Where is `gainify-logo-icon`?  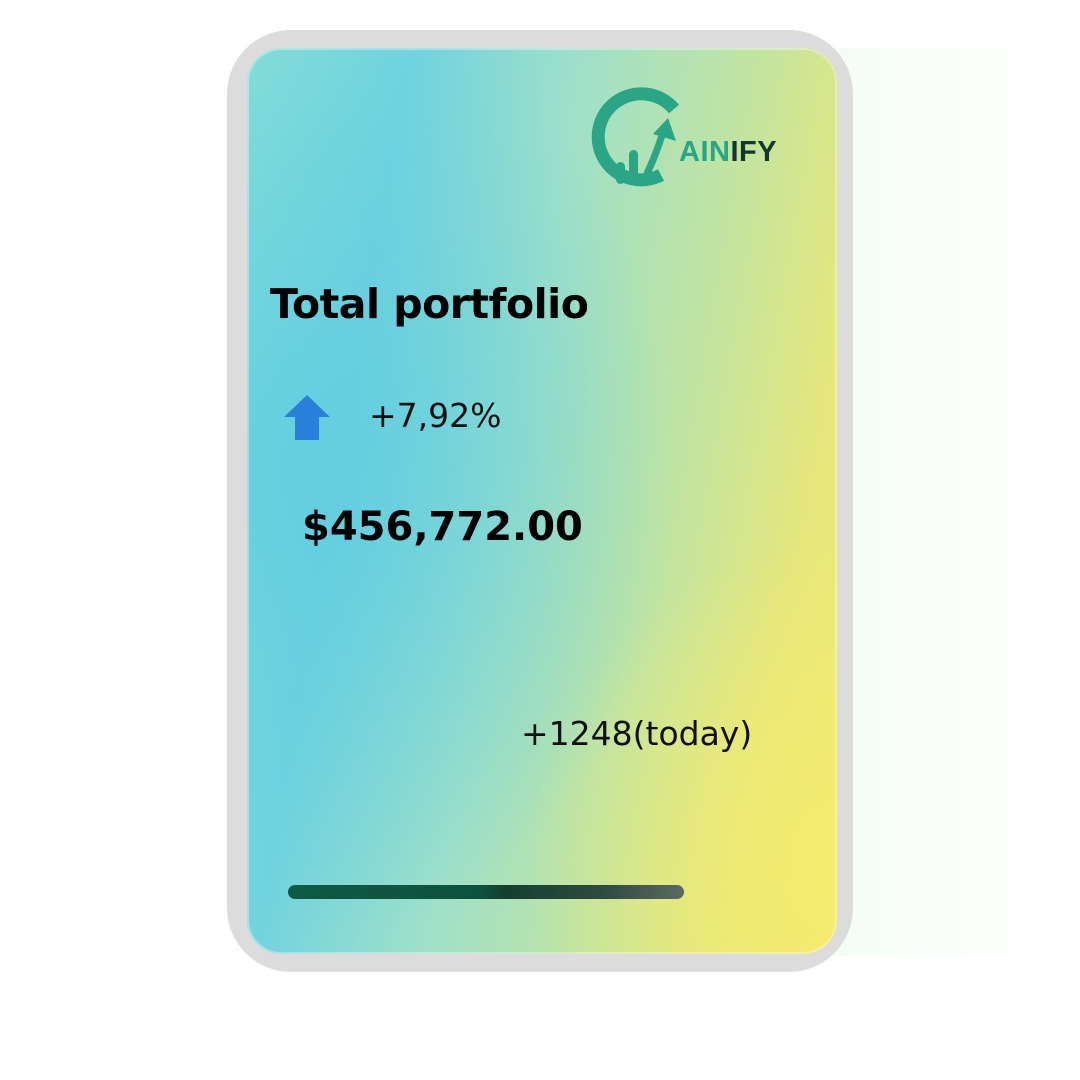 gainify-logo-icon is located at coordinates (635, 137).